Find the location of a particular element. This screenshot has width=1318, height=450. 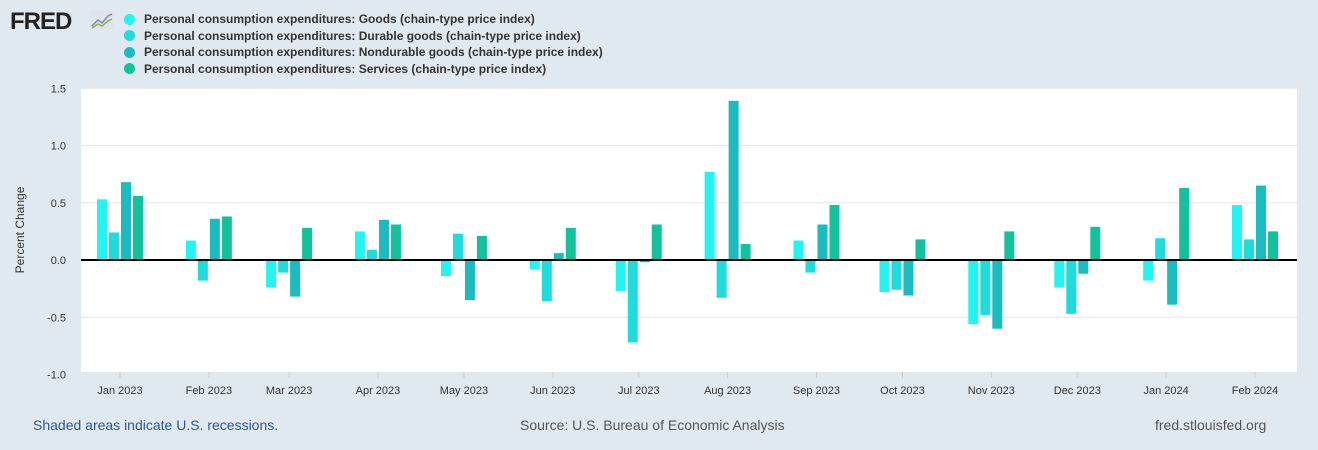

x-tick-label: Aug 2023 is located at coordinates (727, 391).